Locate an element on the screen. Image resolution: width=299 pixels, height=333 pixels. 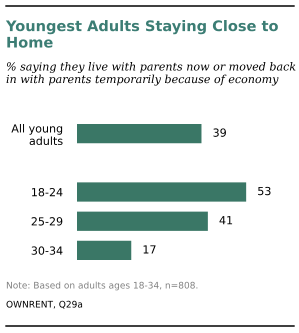
text: Note: Based on adults ages 18-34, n=808. is located at coordinates (102, 286).